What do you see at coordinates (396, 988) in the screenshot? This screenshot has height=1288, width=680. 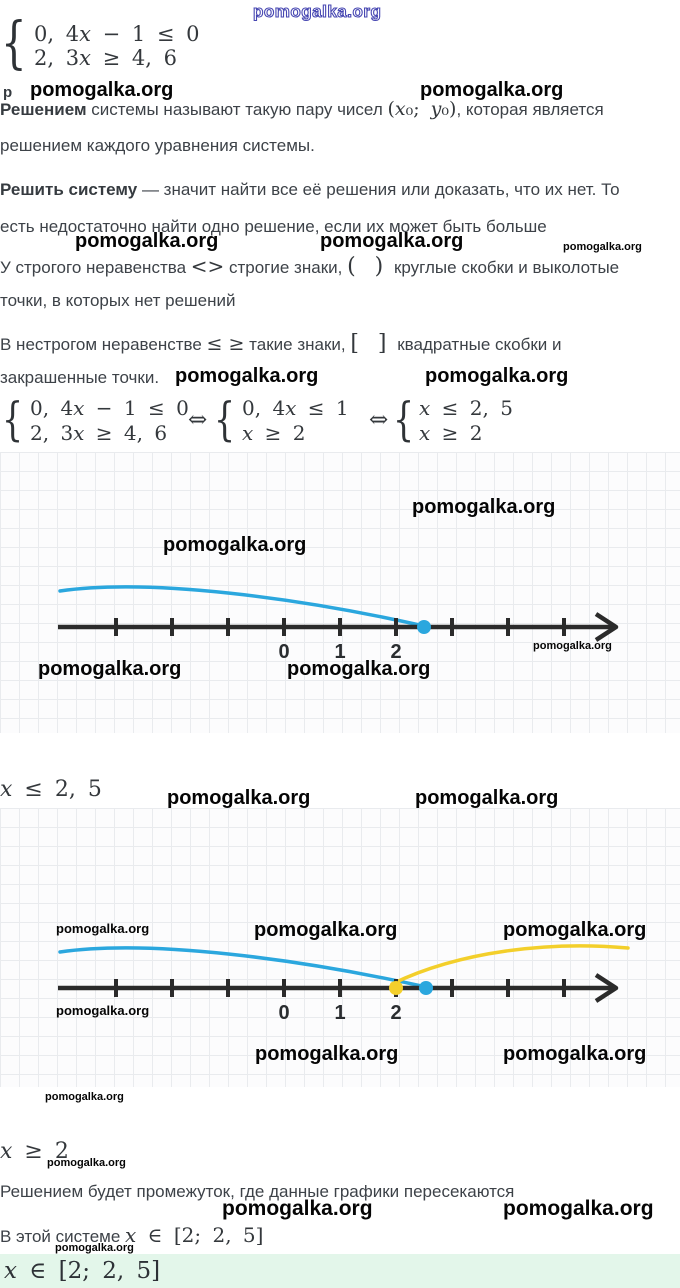 I see `yellow-point` at bounding box center [396, 988].